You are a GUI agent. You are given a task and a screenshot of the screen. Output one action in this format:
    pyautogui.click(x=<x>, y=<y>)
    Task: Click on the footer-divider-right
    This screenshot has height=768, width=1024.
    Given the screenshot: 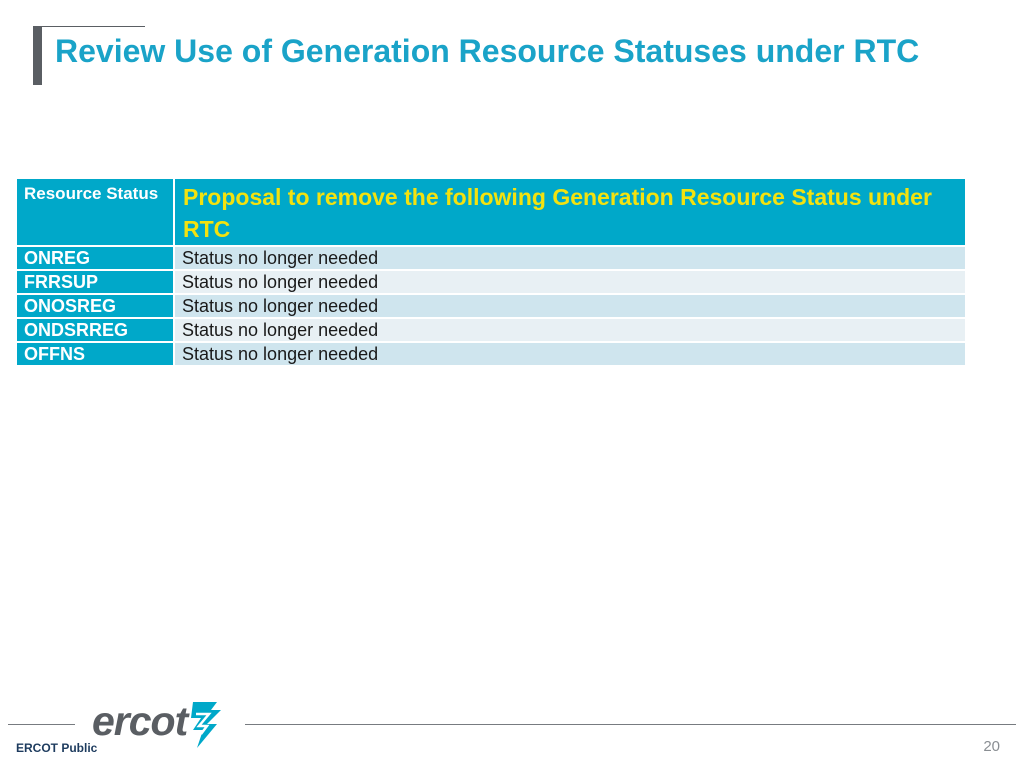 What is the action you would take?
    pyautogui.click(x=630, y=724)
    